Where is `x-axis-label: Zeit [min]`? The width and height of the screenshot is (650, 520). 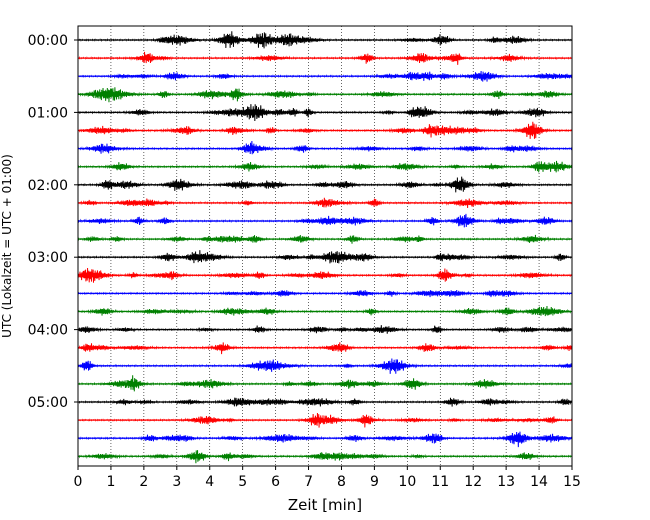 x-axis-label: Zeit [min] is located at coordinates (325, 505).